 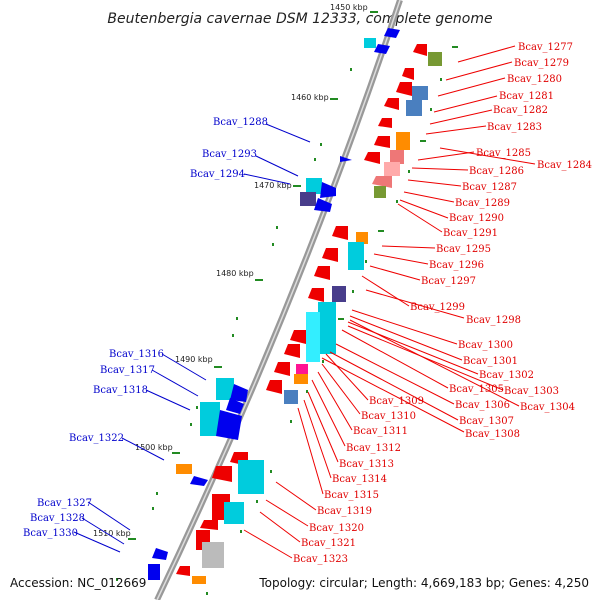 I want to click on label-bcav-1283: Bcav_1283, so click(x=514, y=127).